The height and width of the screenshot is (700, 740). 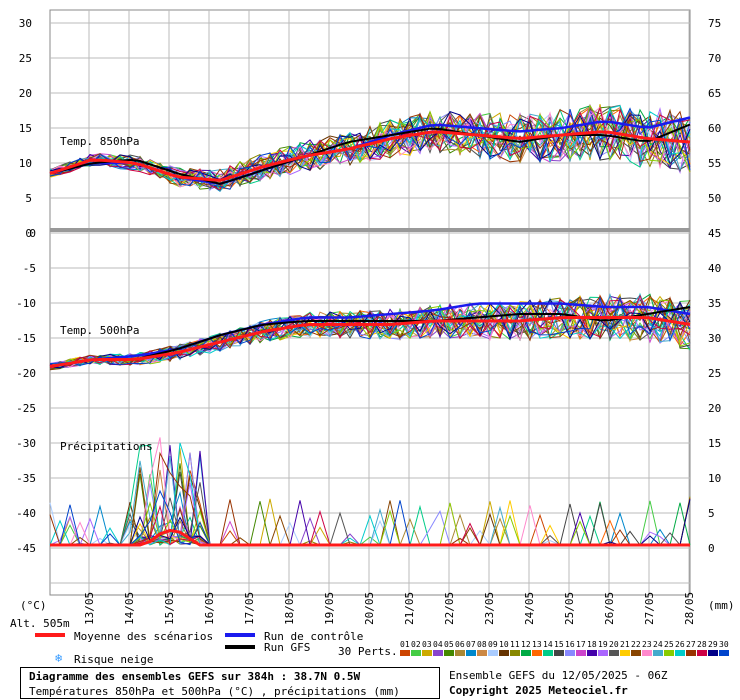 What do you see at coordinates (370, 537) in the screenshot?
I see `mean-precip-line` at bounding box center [370, 537].